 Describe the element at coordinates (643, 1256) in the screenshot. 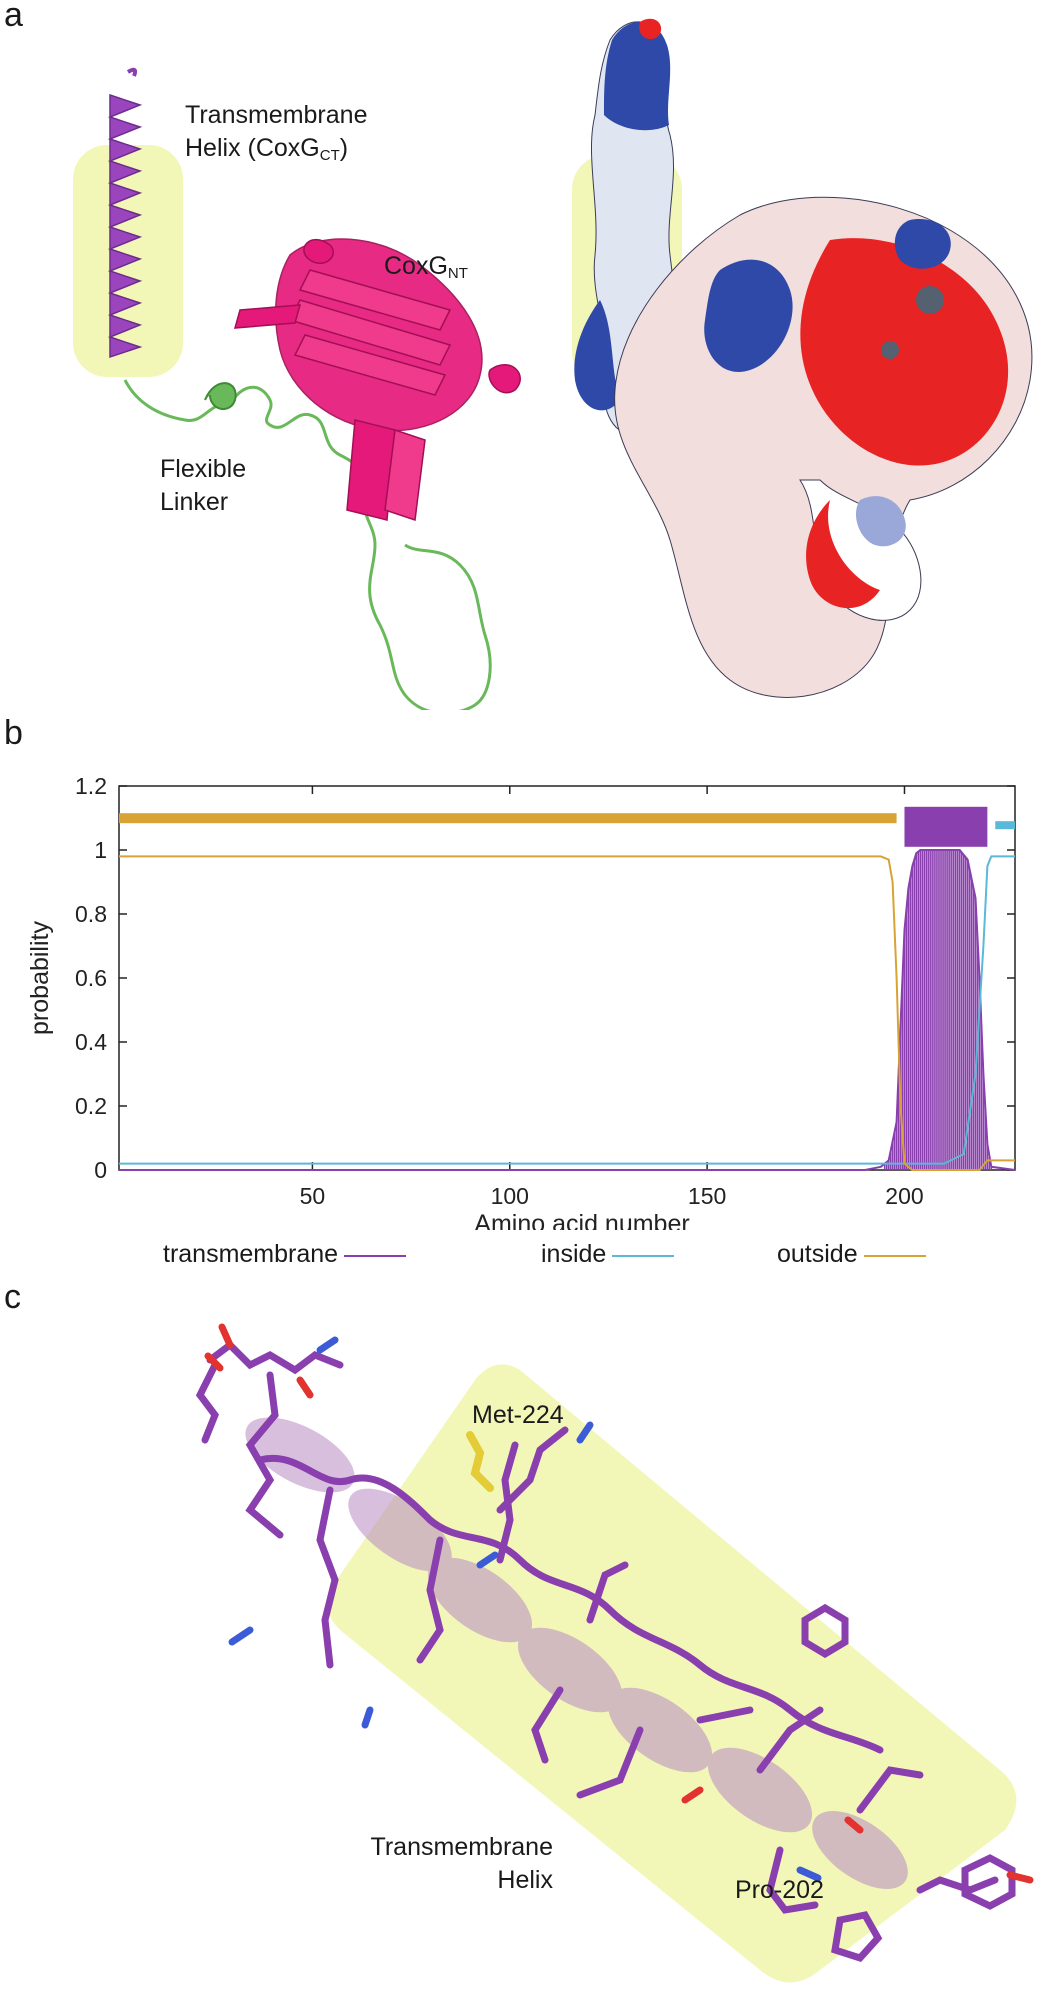

I see `legend-swatch-inside` at that location.